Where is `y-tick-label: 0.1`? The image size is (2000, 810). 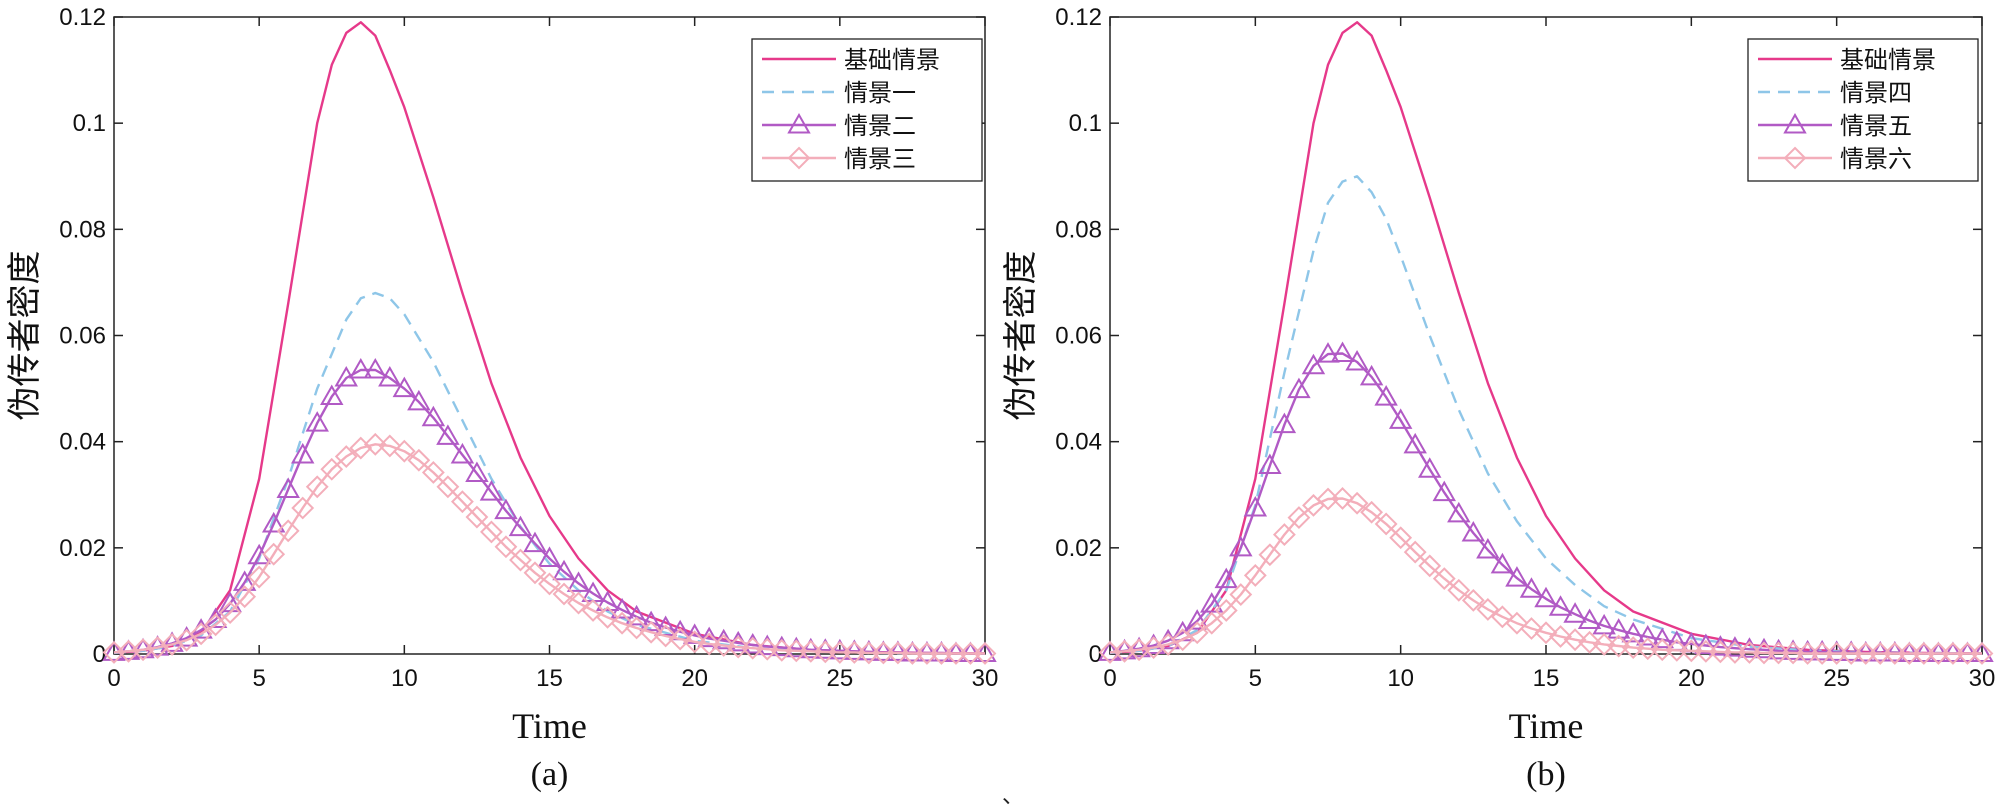 y-tick-label: 0.1 is located at coordinates (89, 123).